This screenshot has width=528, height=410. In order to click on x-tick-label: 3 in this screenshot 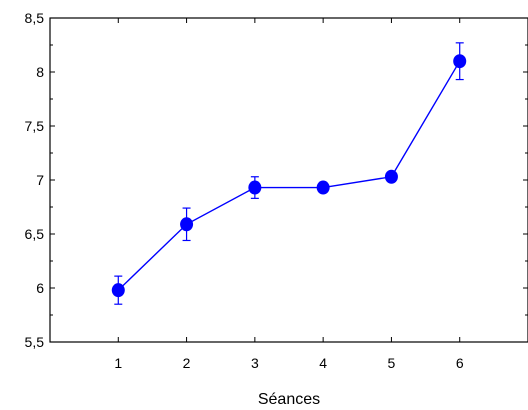, I will do `click(255, 363)`.